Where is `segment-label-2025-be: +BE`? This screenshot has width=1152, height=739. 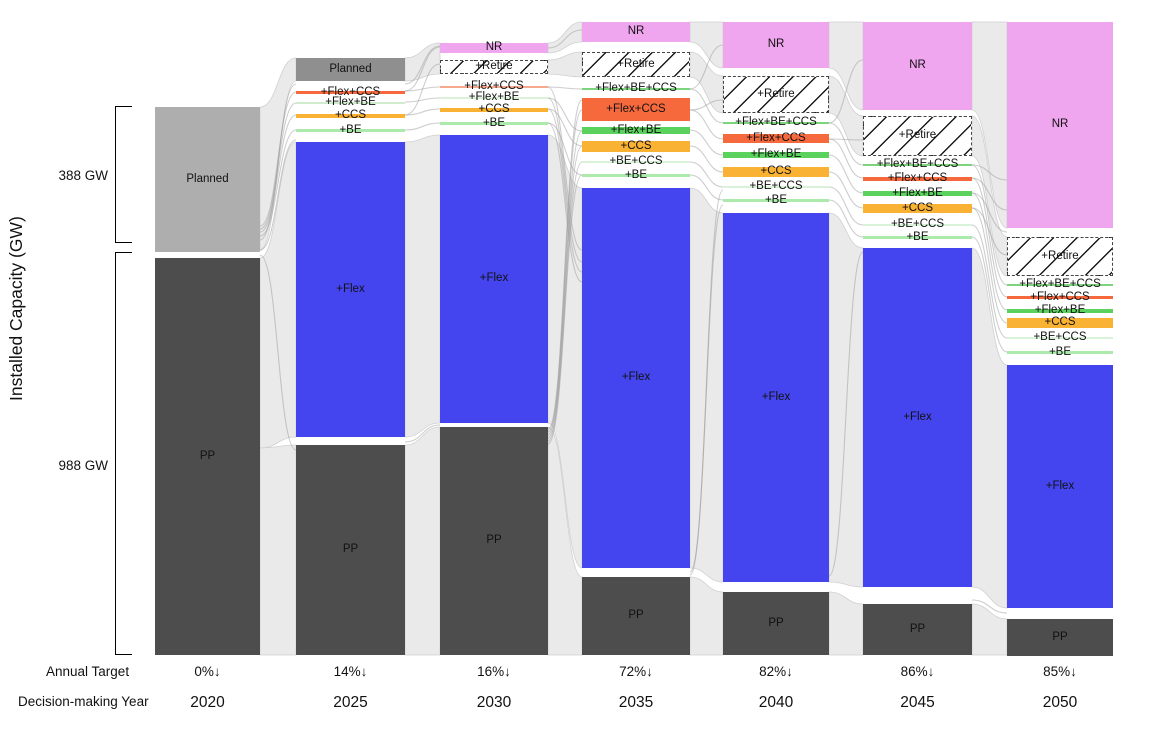
segment-label-2025-be: +BE is located at coordinates (350, 129).